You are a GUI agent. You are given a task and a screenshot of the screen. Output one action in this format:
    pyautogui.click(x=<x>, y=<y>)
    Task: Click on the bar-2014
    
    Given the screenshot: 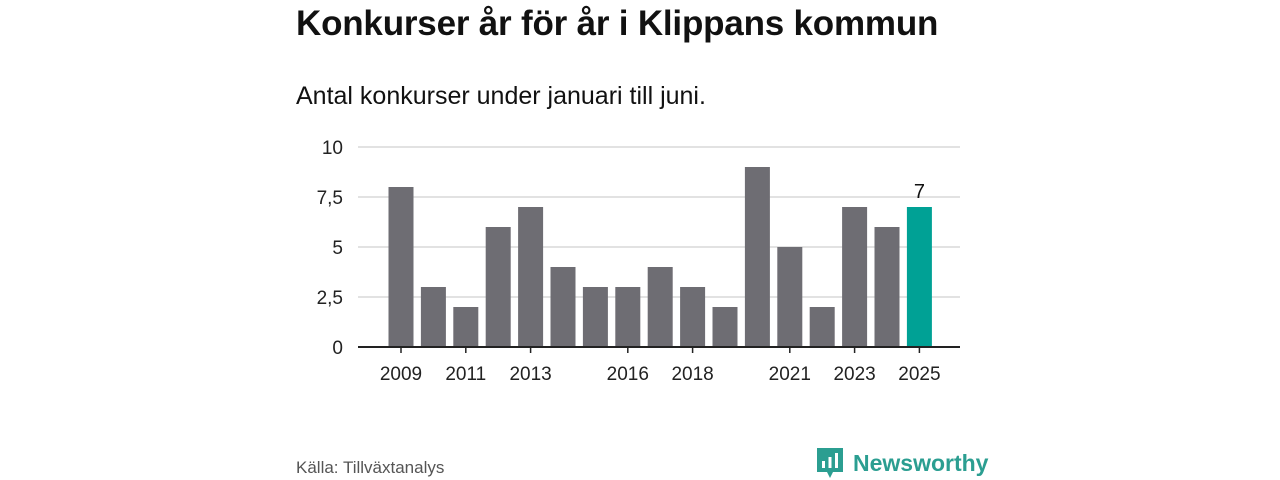 What is the action you would take?
    pyautogui.click(x=563, y=307)
    